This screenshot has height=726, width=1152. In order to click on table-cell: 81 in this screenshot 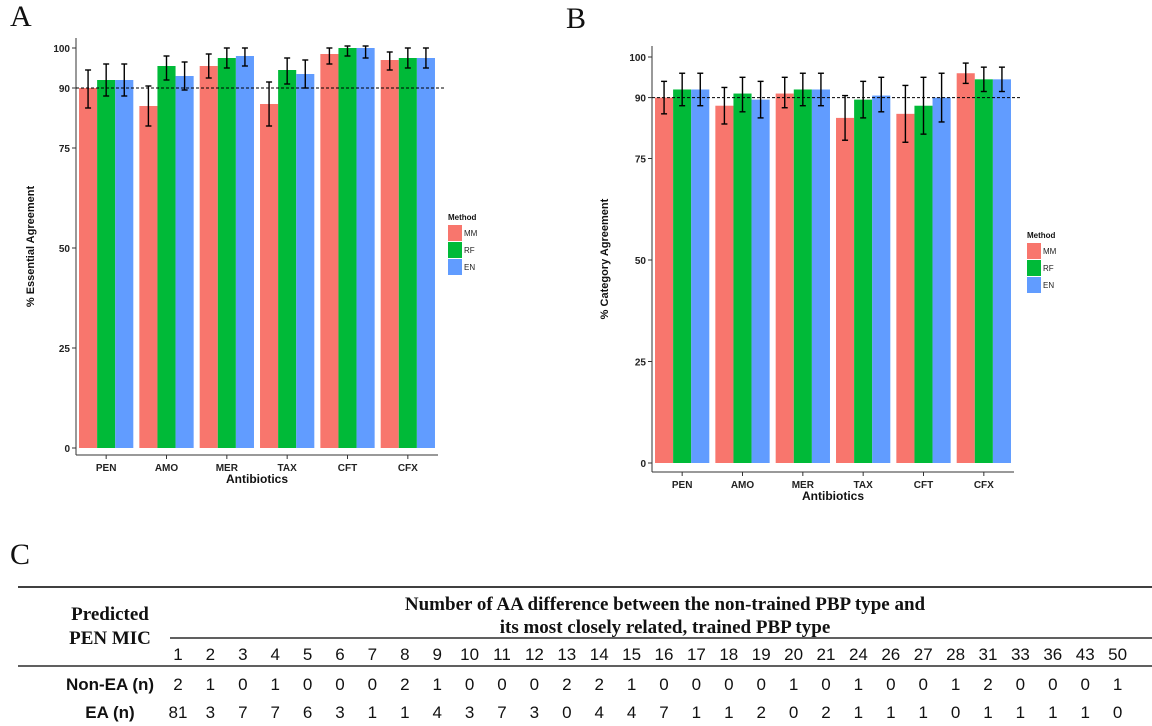, I will do `click(178, 712)`.